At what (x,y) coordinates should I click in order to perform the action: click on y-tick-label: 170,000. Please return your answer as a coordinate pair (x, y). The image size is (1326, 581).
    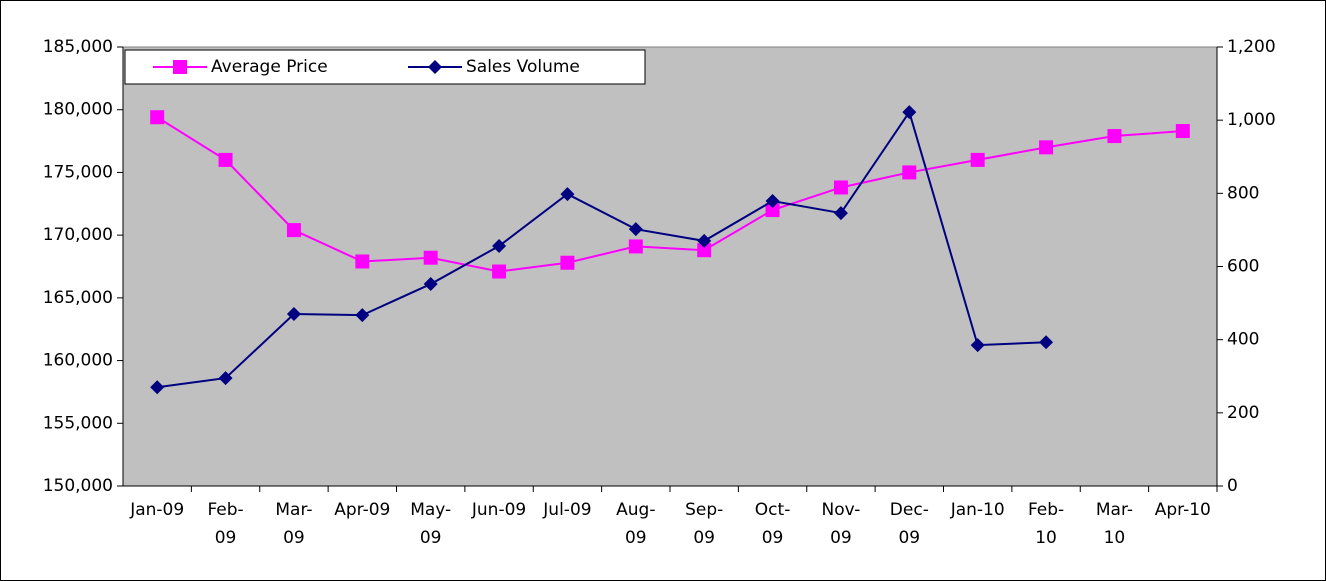
    Looking at the image, I should click on (78, 235).